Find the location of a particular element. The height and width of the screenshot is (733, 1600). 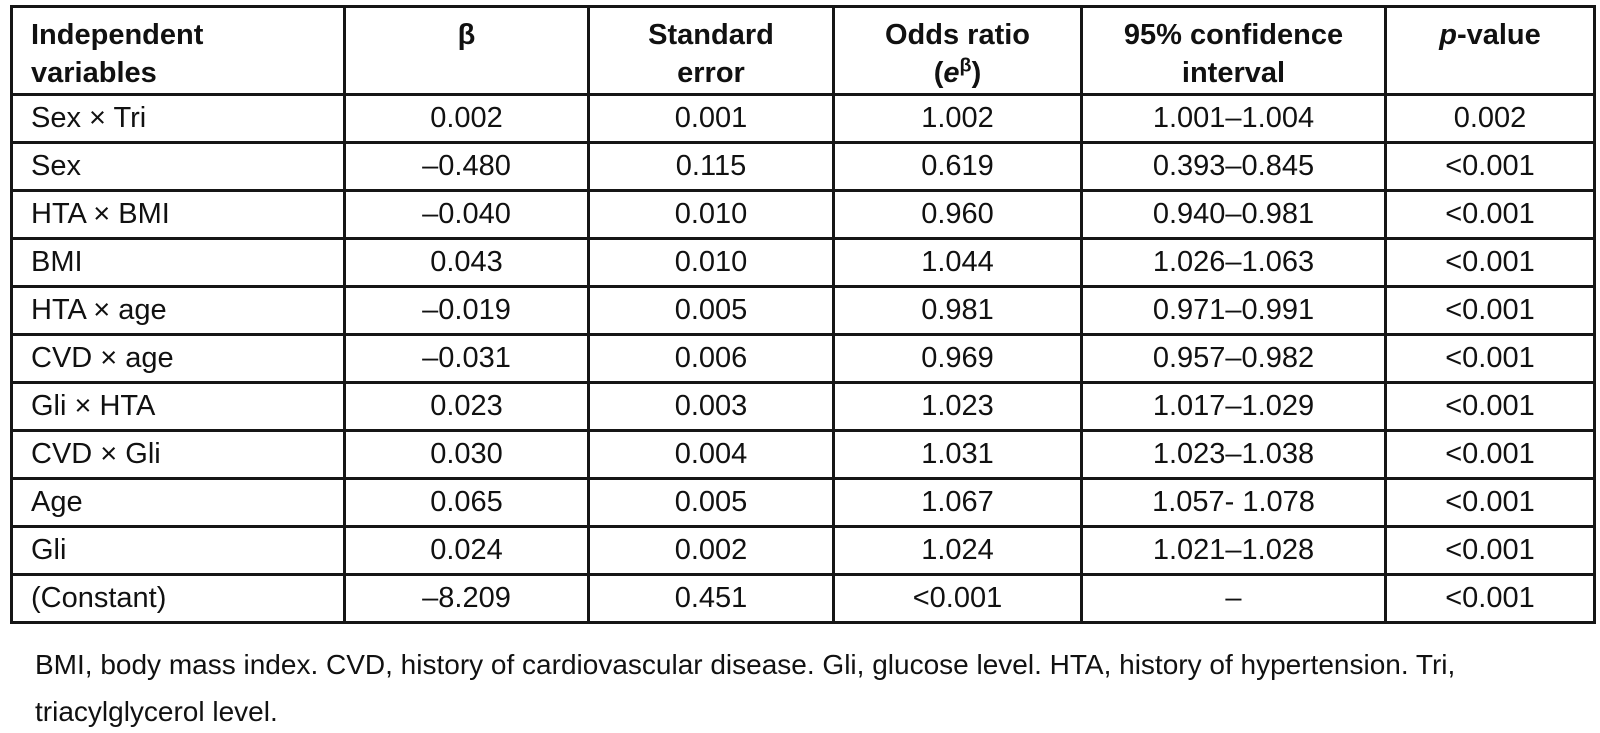

value-cell: 1.024 is located at coordinates (957, 550).